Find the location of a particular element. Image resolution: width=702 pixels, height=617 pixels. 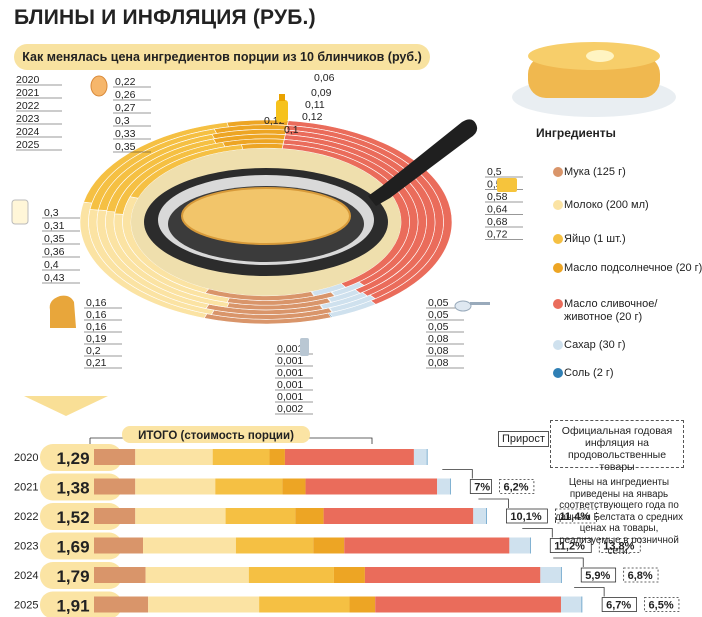

down-arrow-icon is located at coordinates (66, 406).